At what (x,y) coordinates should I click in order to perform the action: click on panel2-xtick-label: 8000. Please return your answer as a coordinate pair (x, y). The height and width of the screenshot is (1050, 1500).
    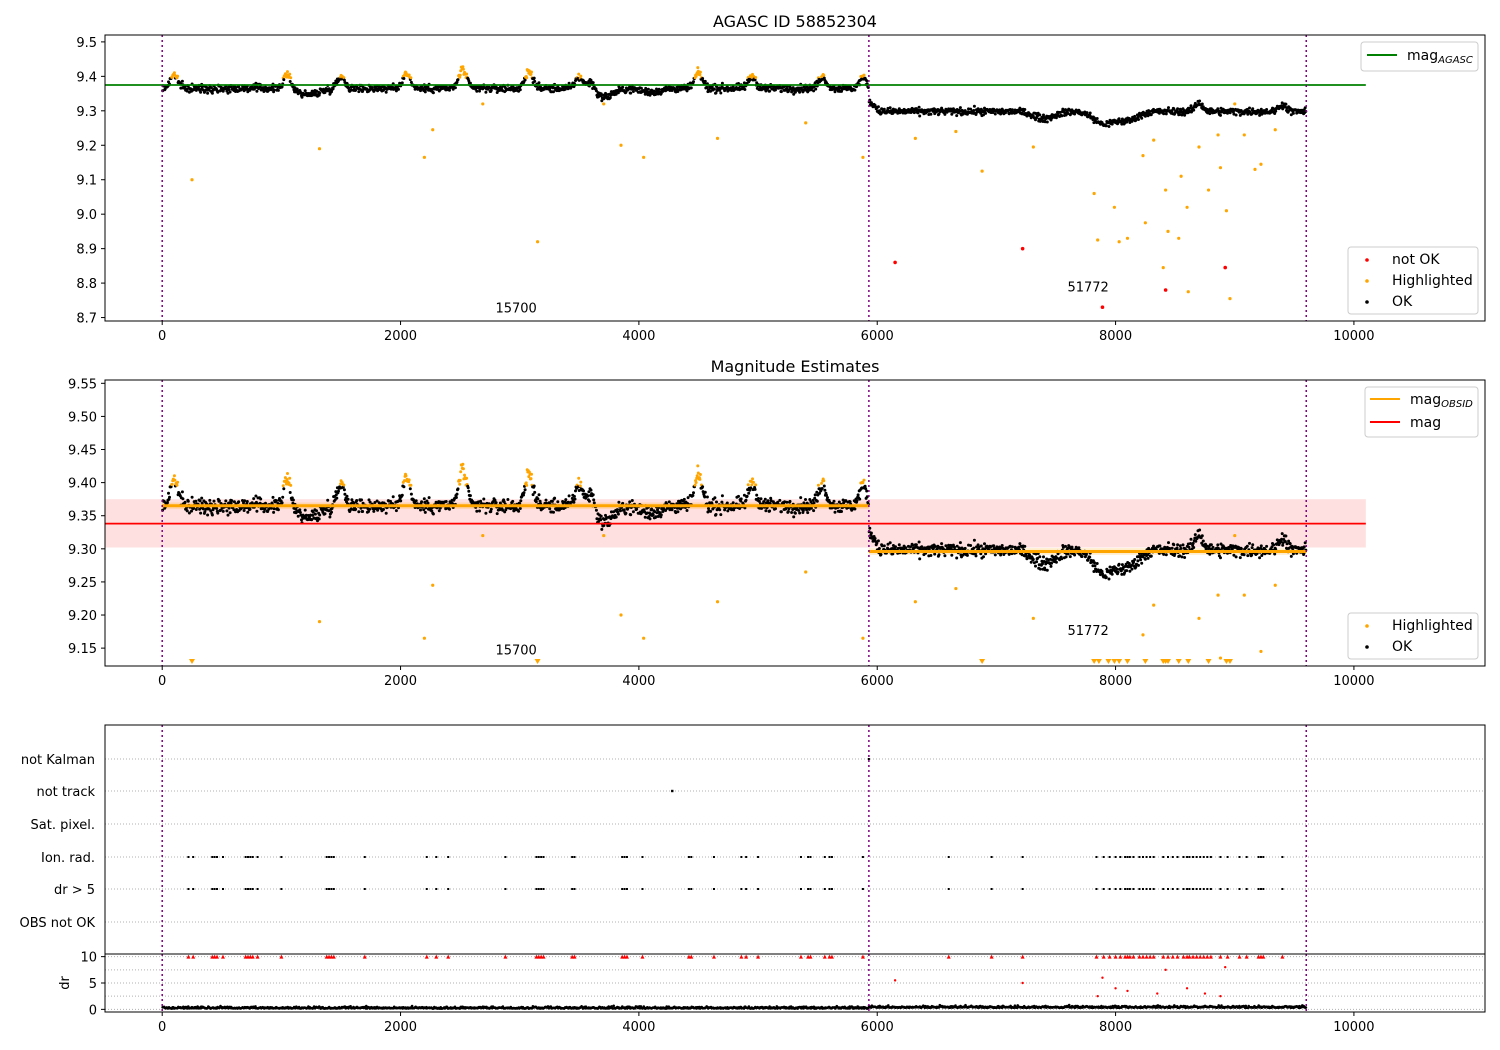
    Looking at the image, I should click on (1115, 681).